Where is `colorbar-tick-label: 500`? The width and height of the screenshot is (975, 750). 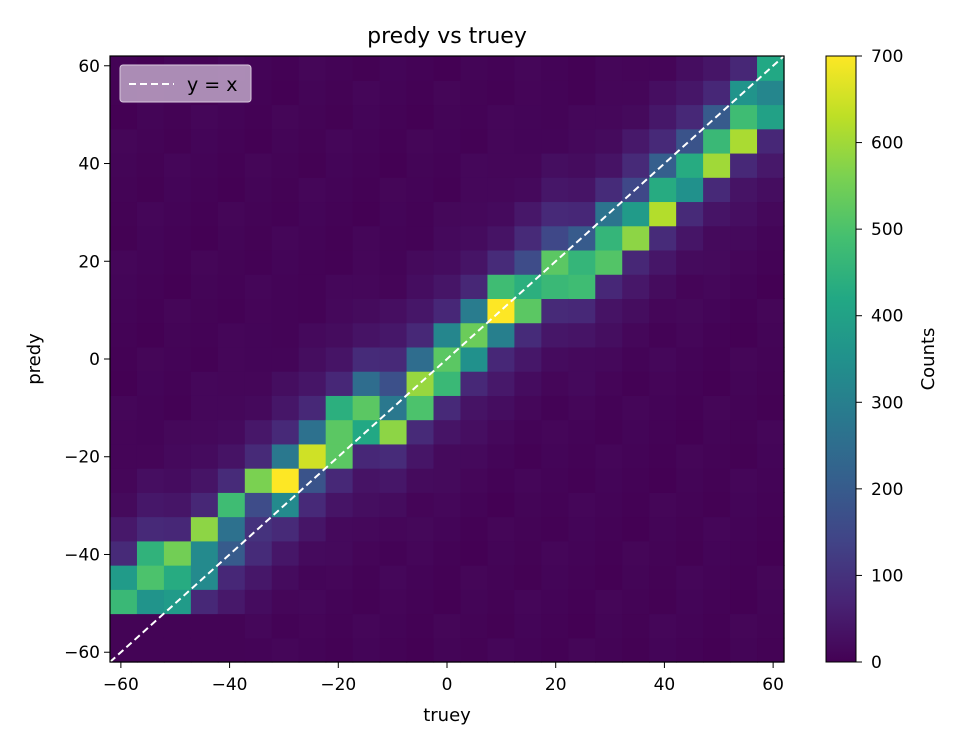 colorbar-tick-label: 500 is located at coordinates (887, 230).